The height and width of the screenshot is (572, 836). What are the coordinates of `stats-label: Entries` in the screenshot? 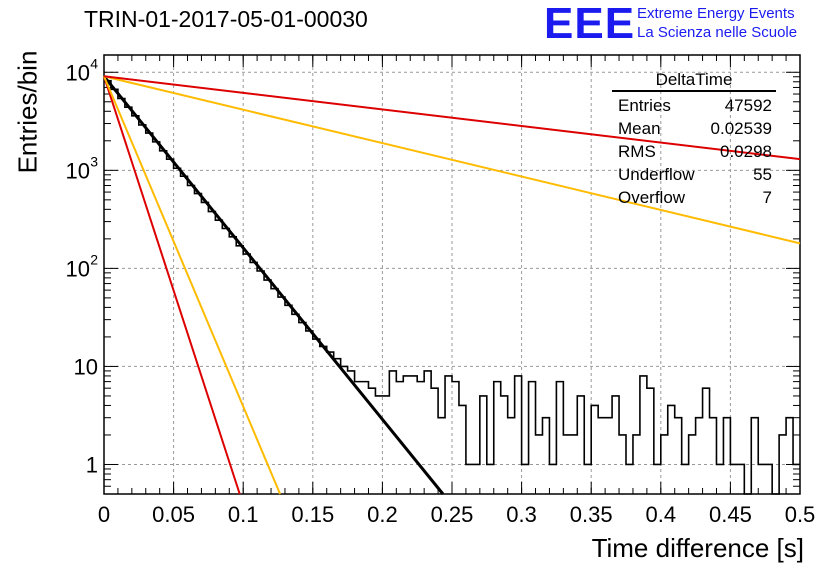 It's located at (644, 105).